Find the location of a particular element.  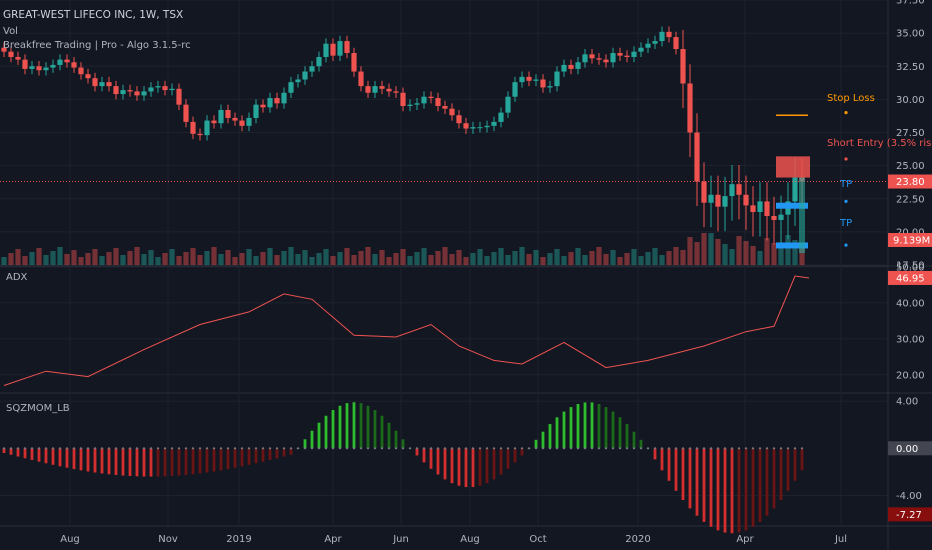

price-tick-label: 25.00 is located at coordinates (910, 166).